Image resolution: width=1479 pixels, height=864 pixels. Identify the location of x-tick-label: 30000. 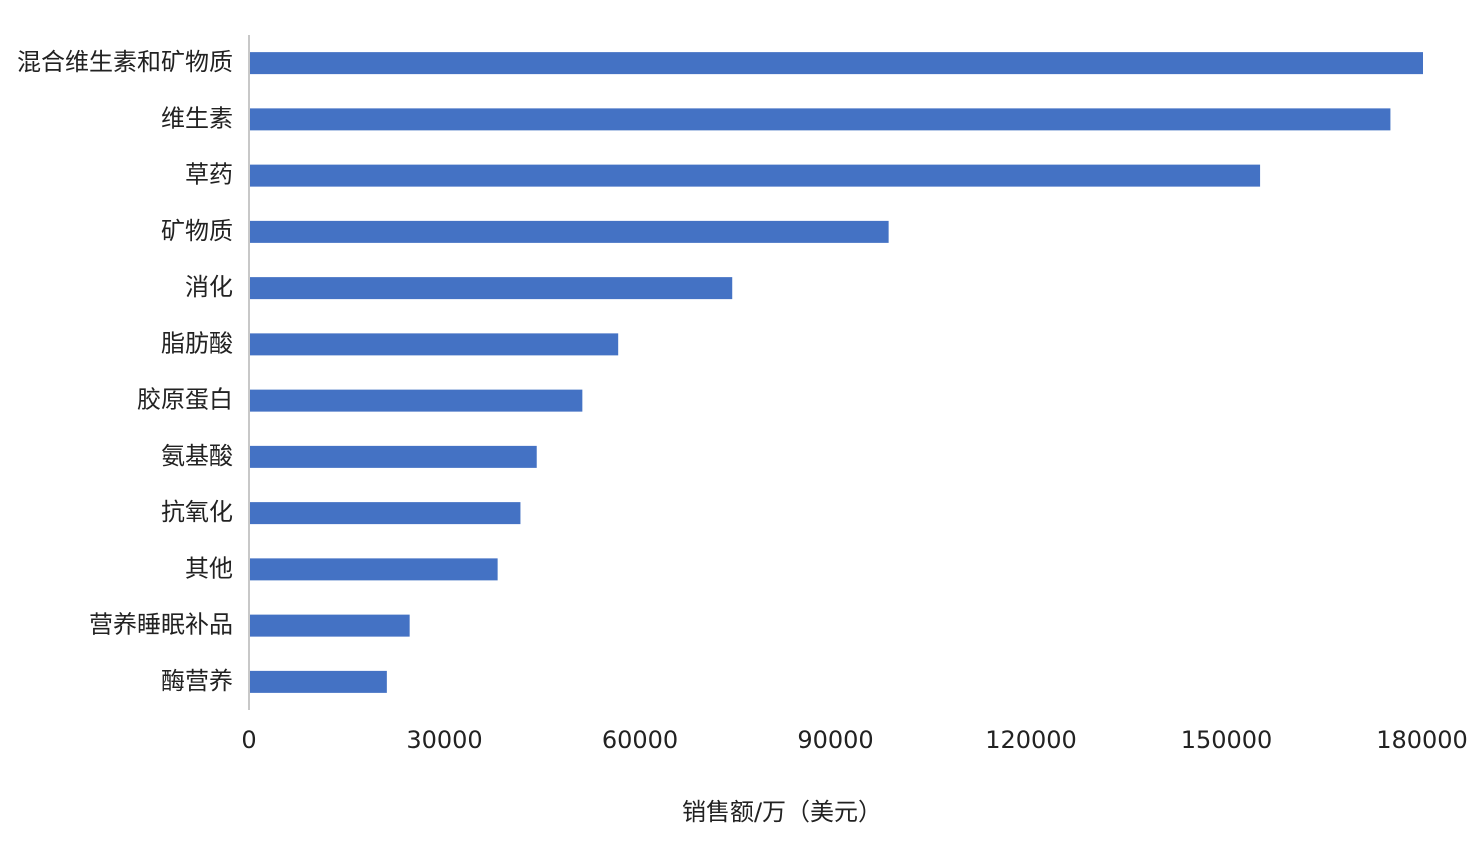
(444, 740).